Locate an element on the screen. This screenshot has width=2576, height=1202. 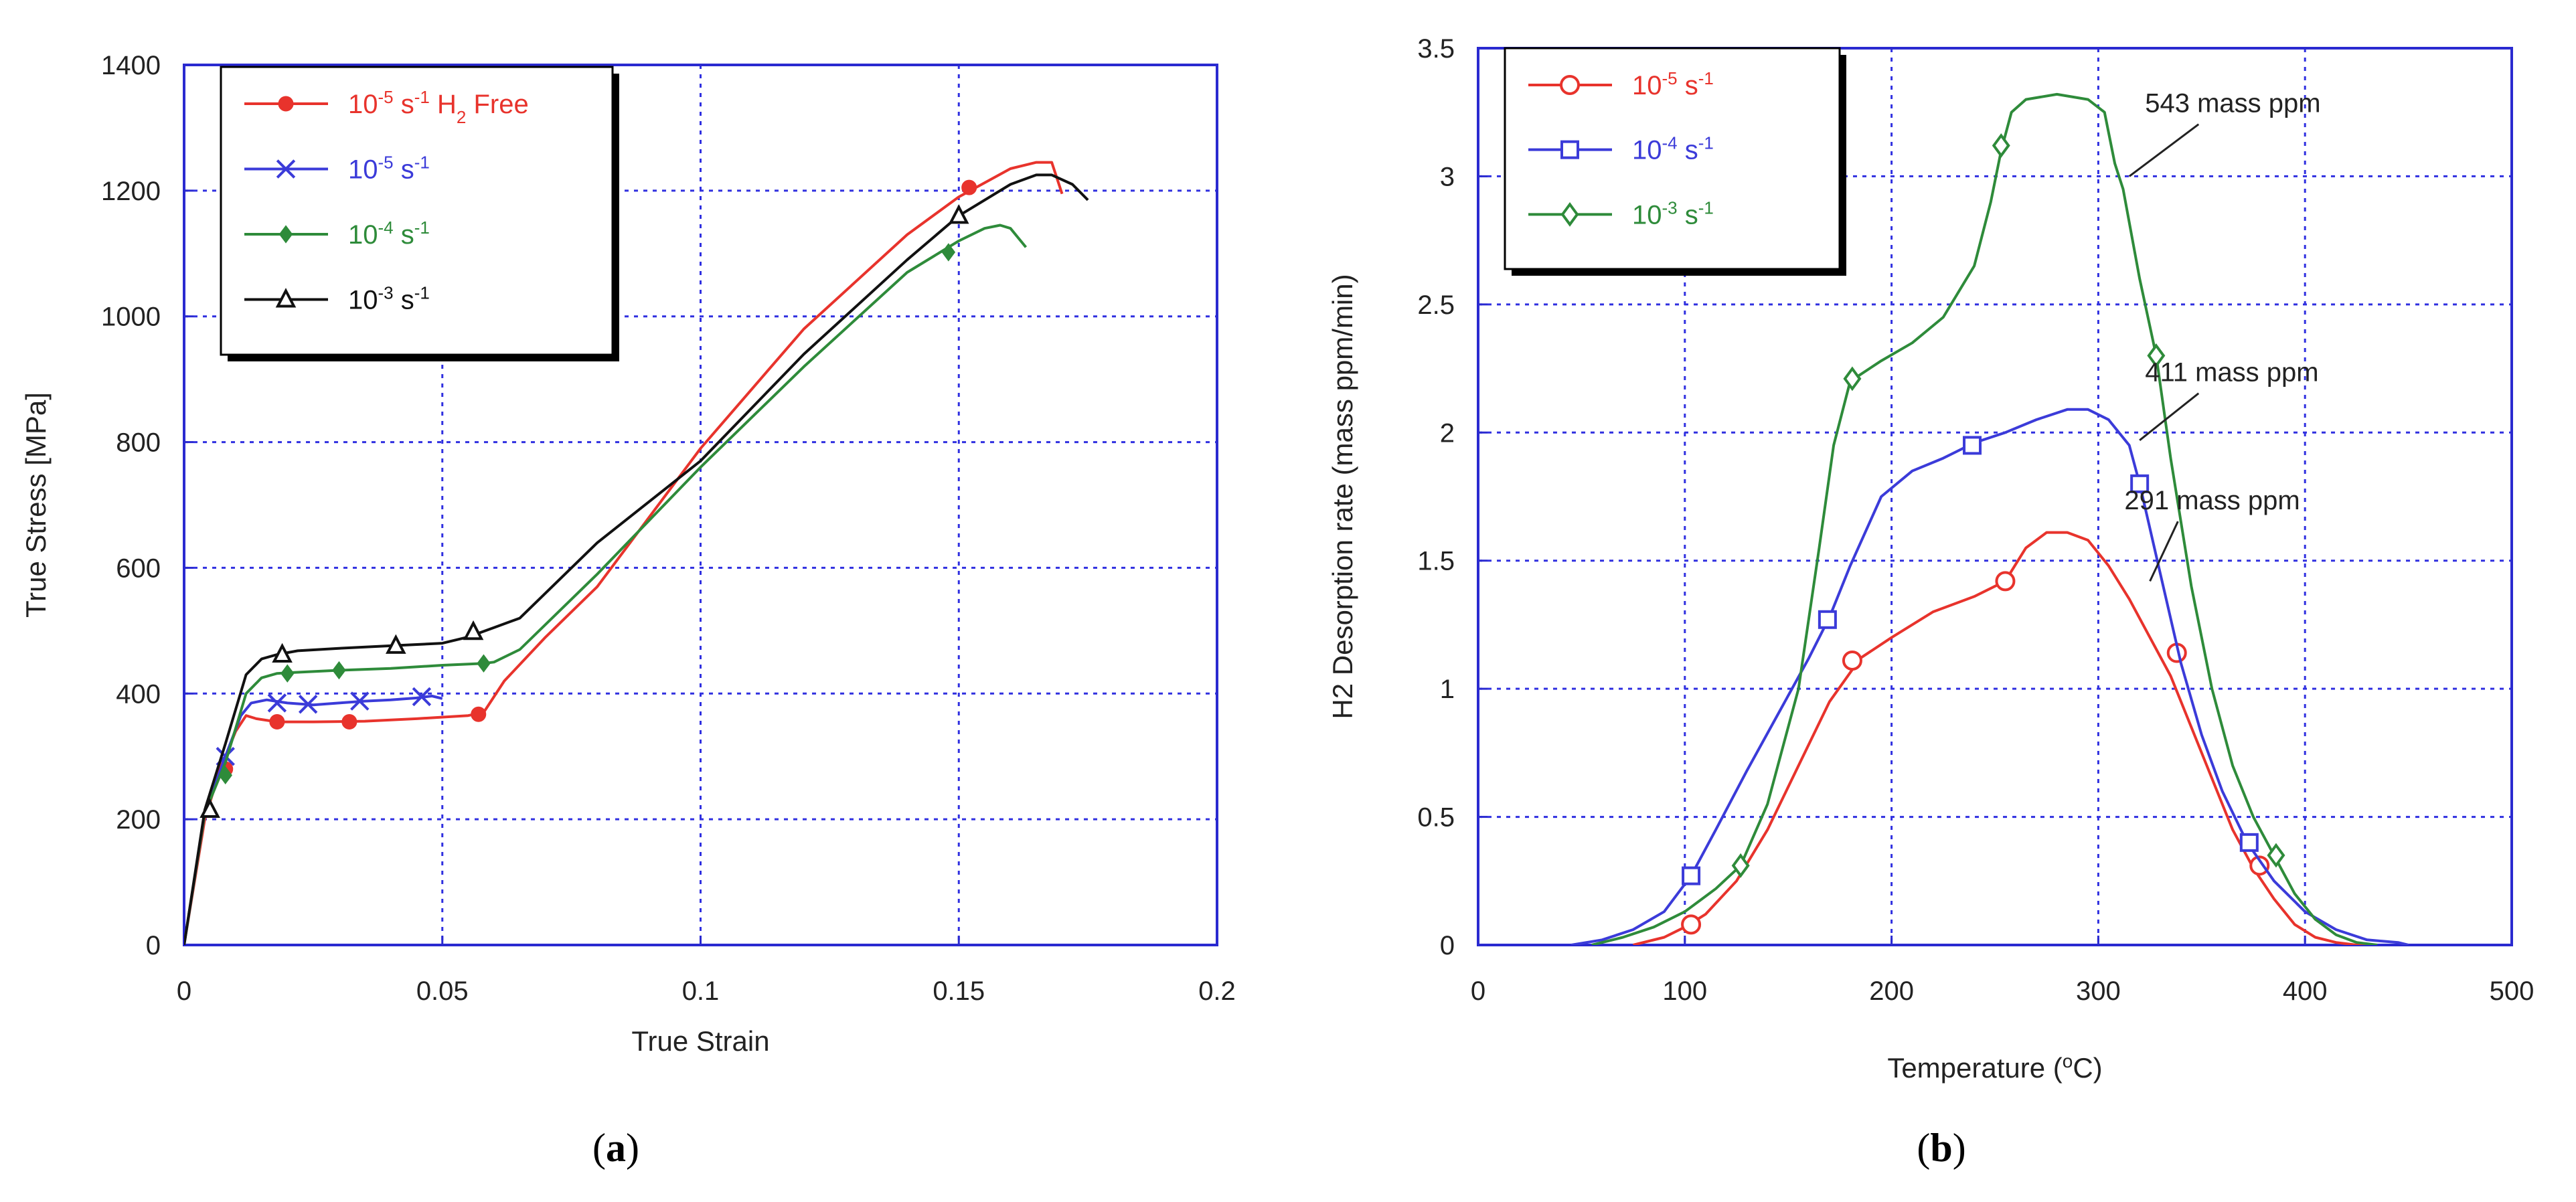
legend: 10-5 s-1 10-4 s-1 10-3 s-1 is located at coordinates (1675, 161).